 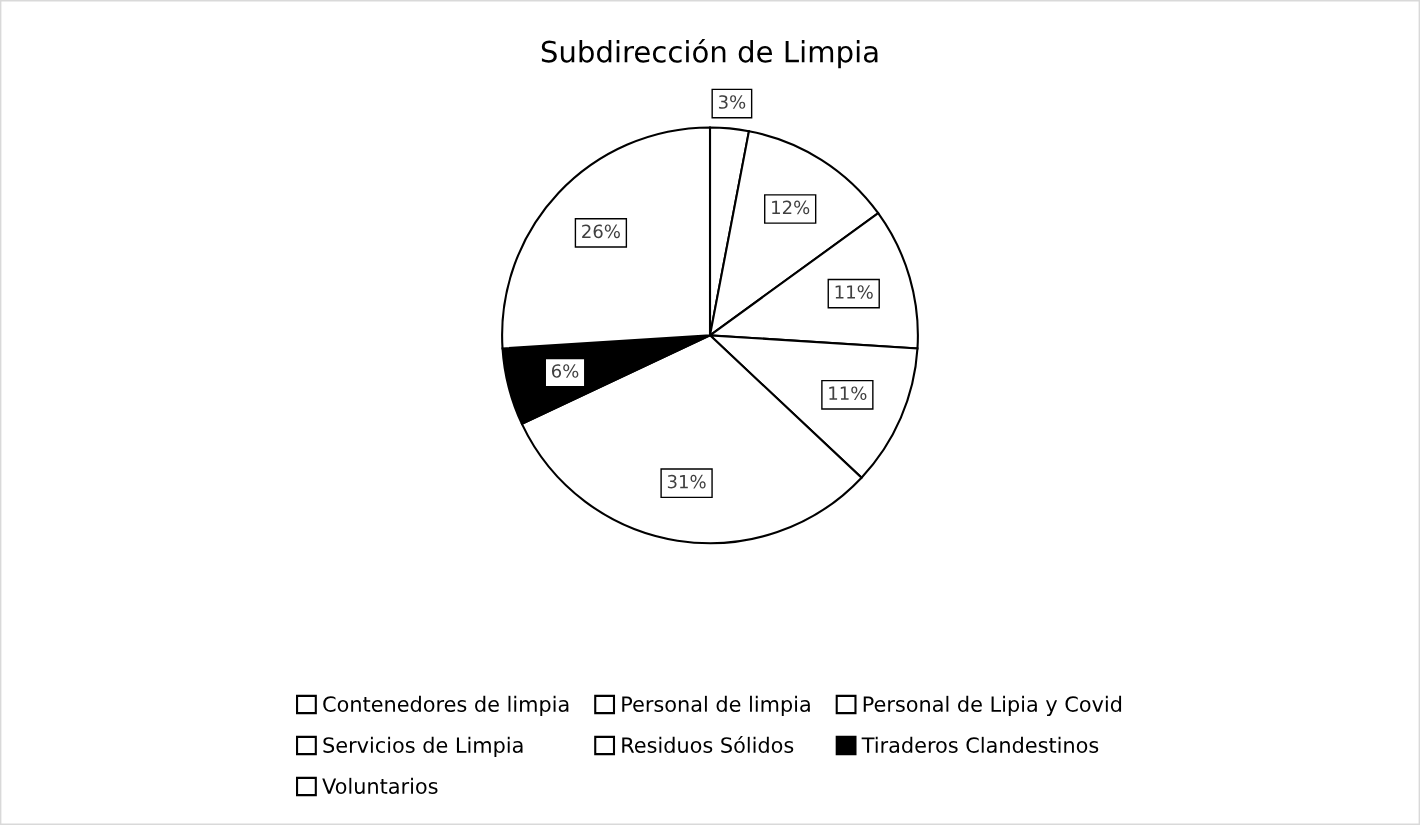 What do you see at coordinates (423, 746) in the screenshot?
I see `legend-label: Servicios de Limpia` at bounding box center [423, 746].